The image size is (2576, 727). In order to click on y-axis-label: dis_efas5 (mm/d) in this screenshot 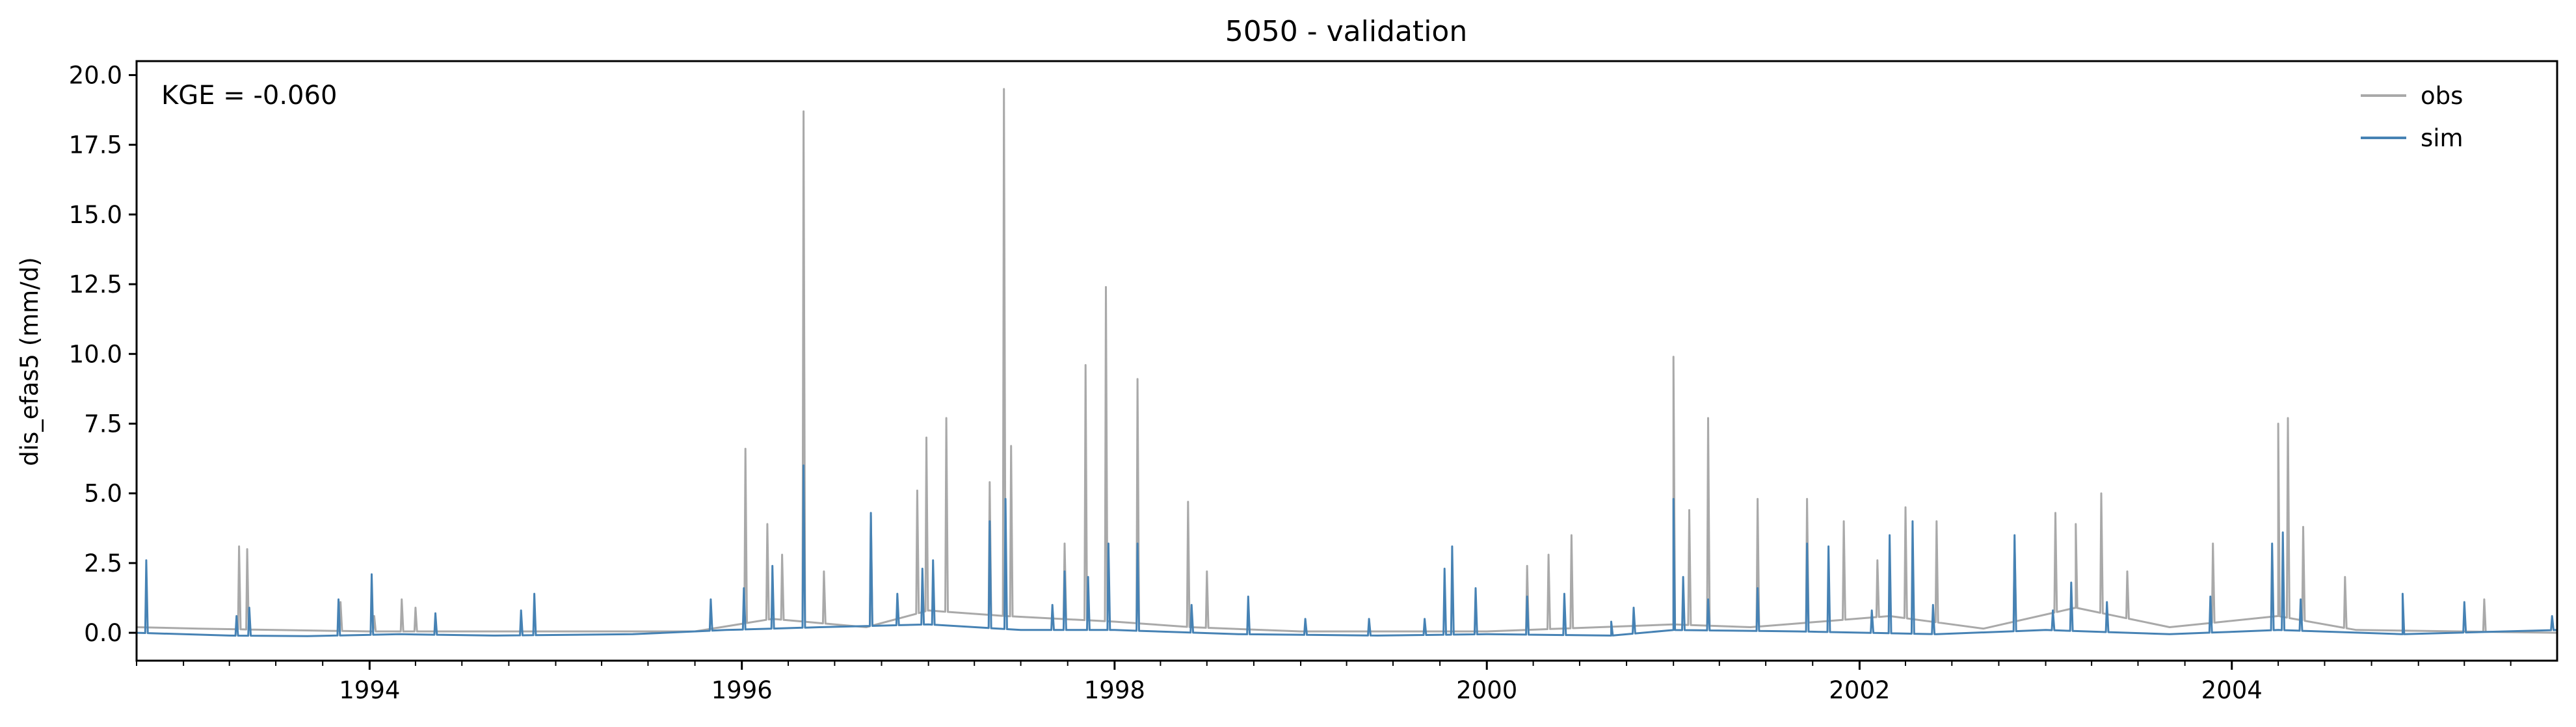, I will do `click(30, 361)`.